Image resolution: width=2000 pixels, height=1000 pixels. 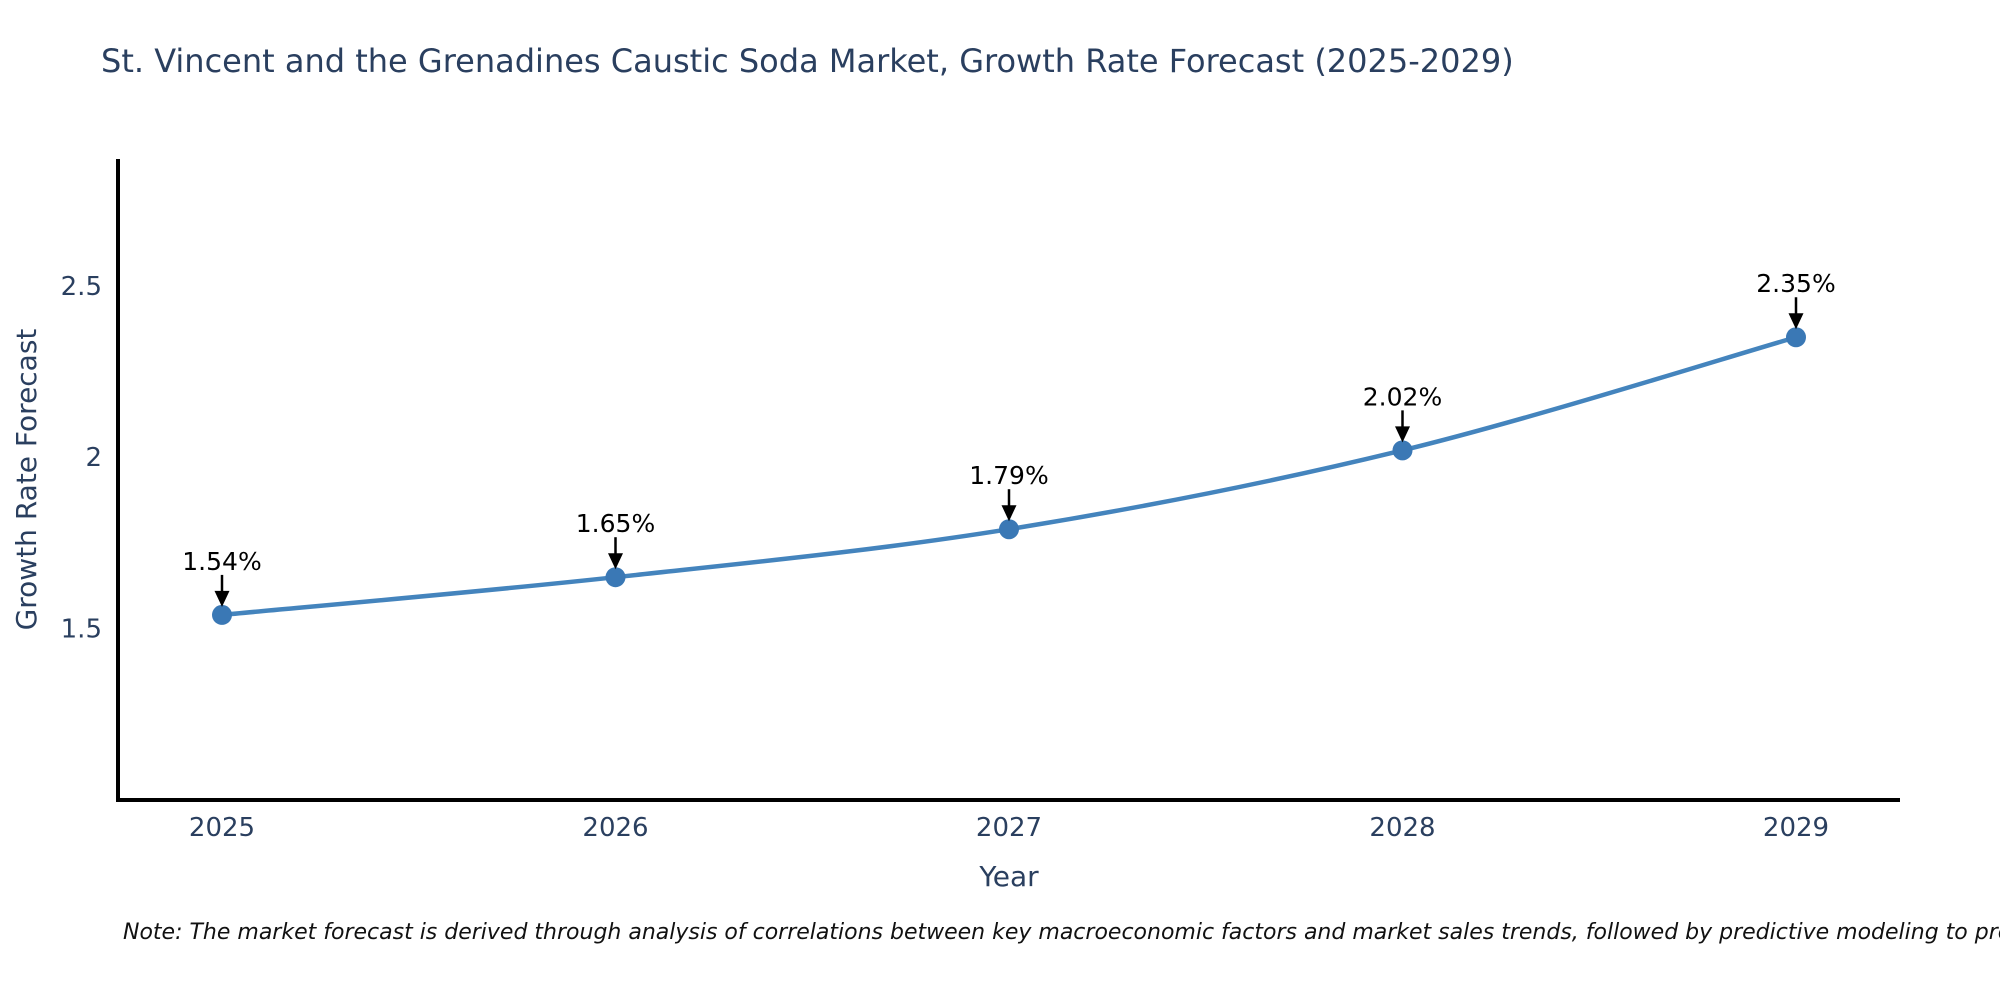 I want to click on y-tick-label: 1.5, so click(x=81, y=630).